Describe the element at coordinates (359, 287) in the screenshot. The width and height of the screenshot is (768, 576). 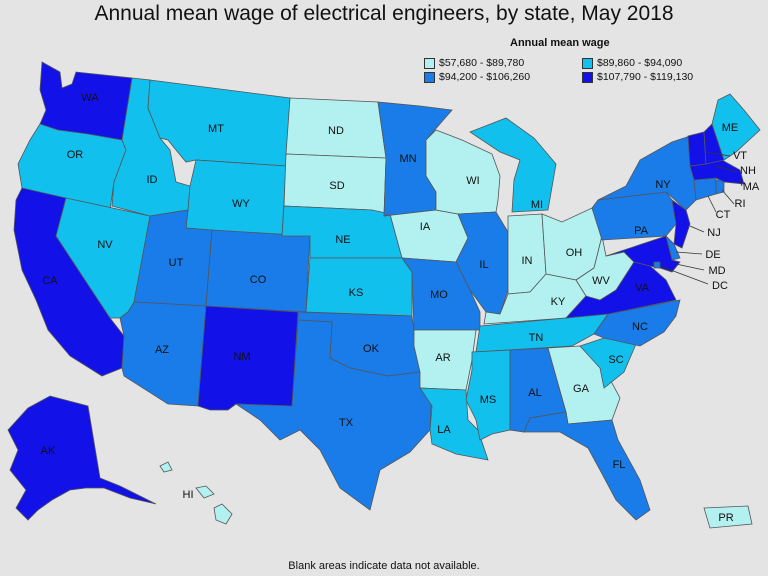
I see `state-KS` at that location.